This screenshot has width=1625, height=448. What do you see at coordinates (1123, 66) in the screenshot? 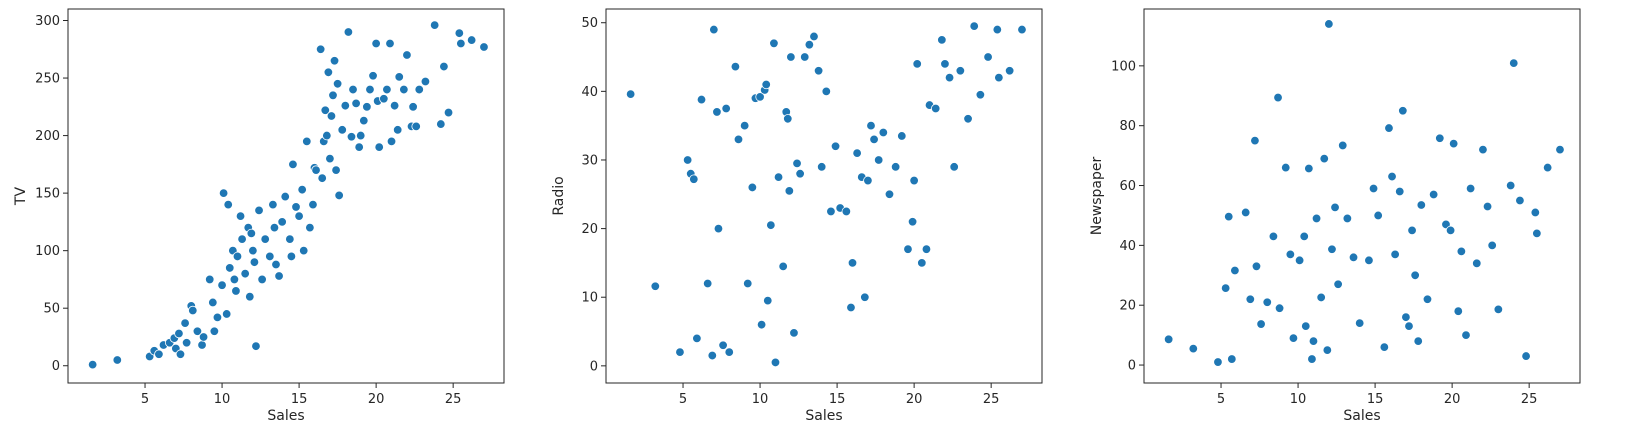
I see `y-tick-label: 100` at bounding box center [1123, 66].